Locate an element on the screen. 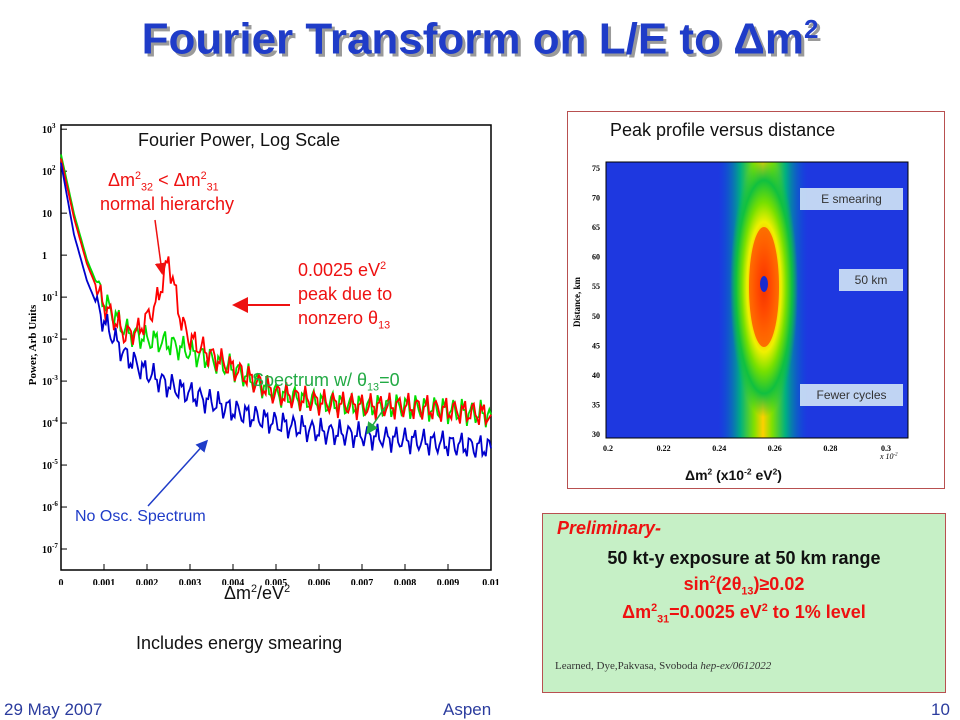 Image resolution: width=960 pixels, height=720 pixels. footer-page: 10 is located at coordinates (940, 709).